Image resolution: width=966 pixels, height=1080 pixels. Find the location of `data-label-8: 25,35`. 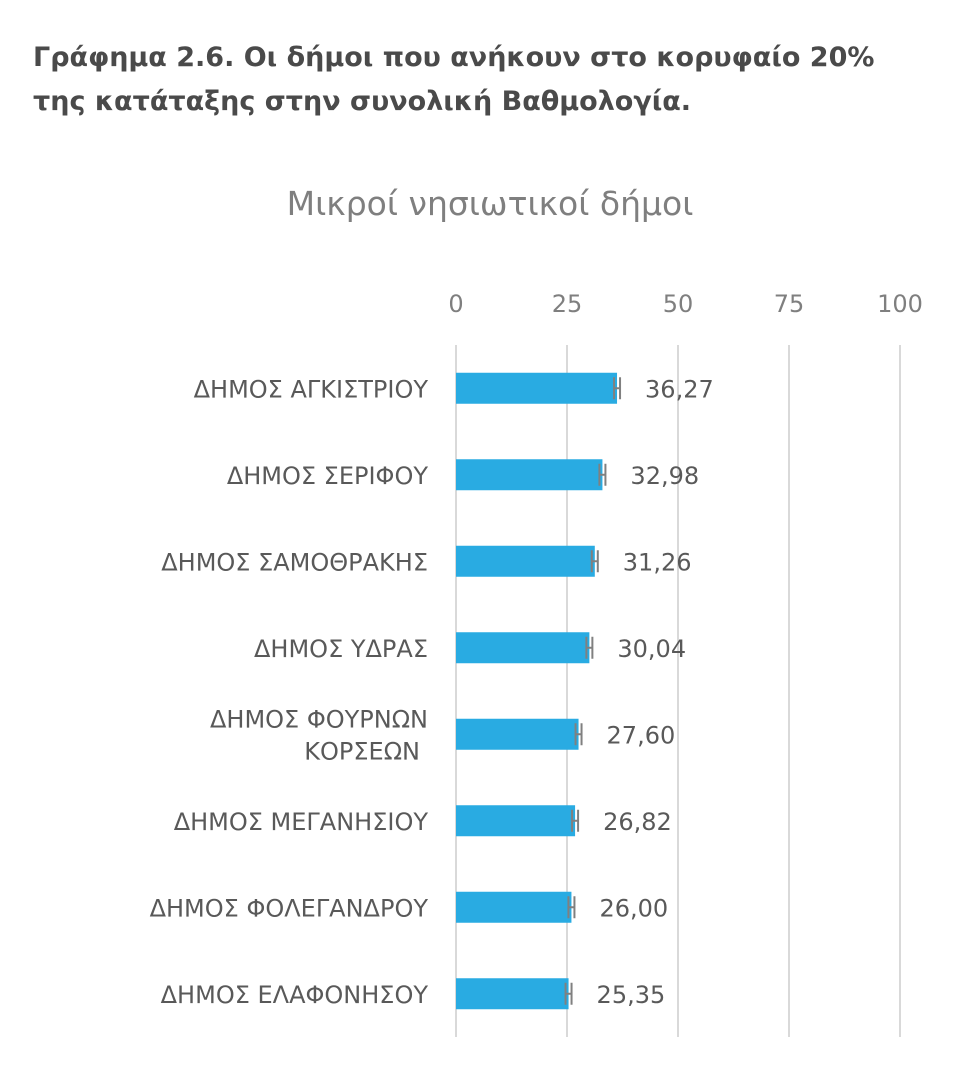

data-label-8: 25,35 is located at coordinates (631, 995).